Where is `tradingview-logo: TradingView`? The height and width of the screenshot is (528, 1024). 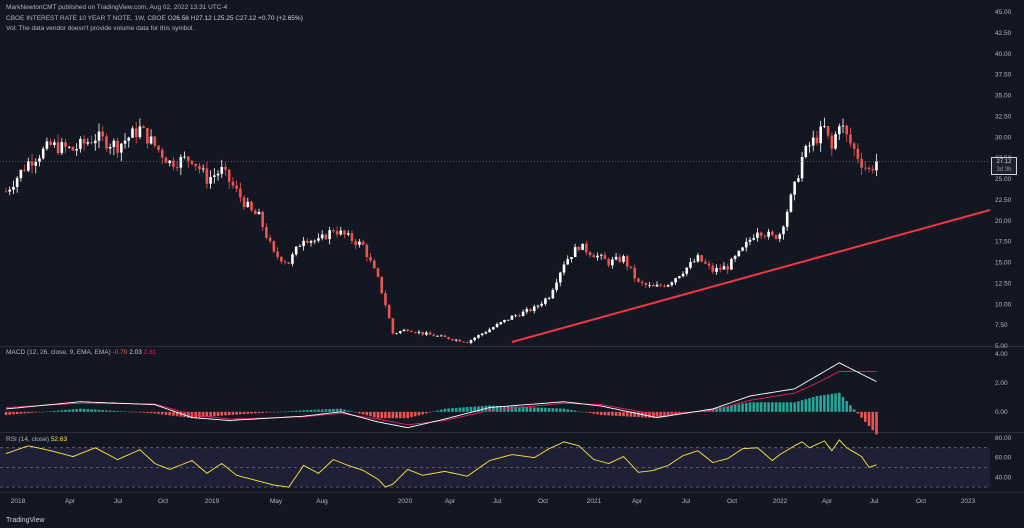
tradingview-logo: TradingView is located at coordinates (25, 520).